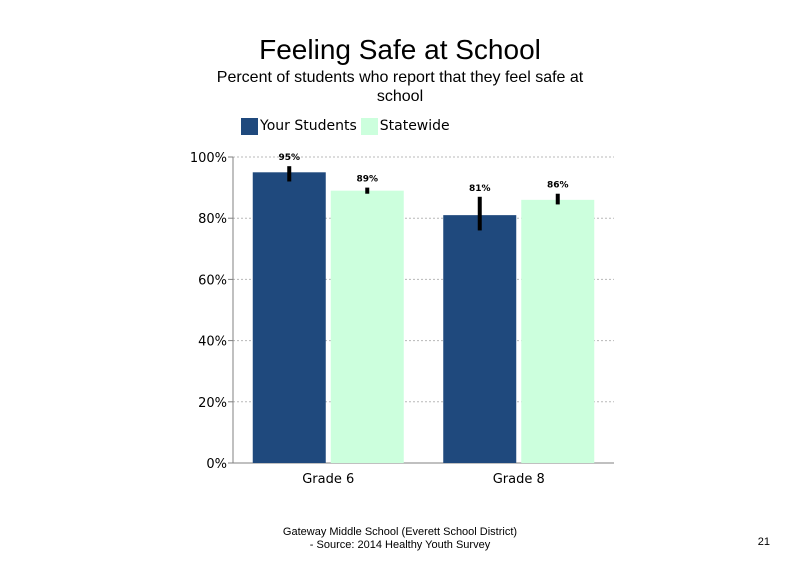 The height and width of the screenshot is (568, 800). I want to click on footer-line-2: - Source: 2014 Healthy Youth Survey, so click(400, 545).